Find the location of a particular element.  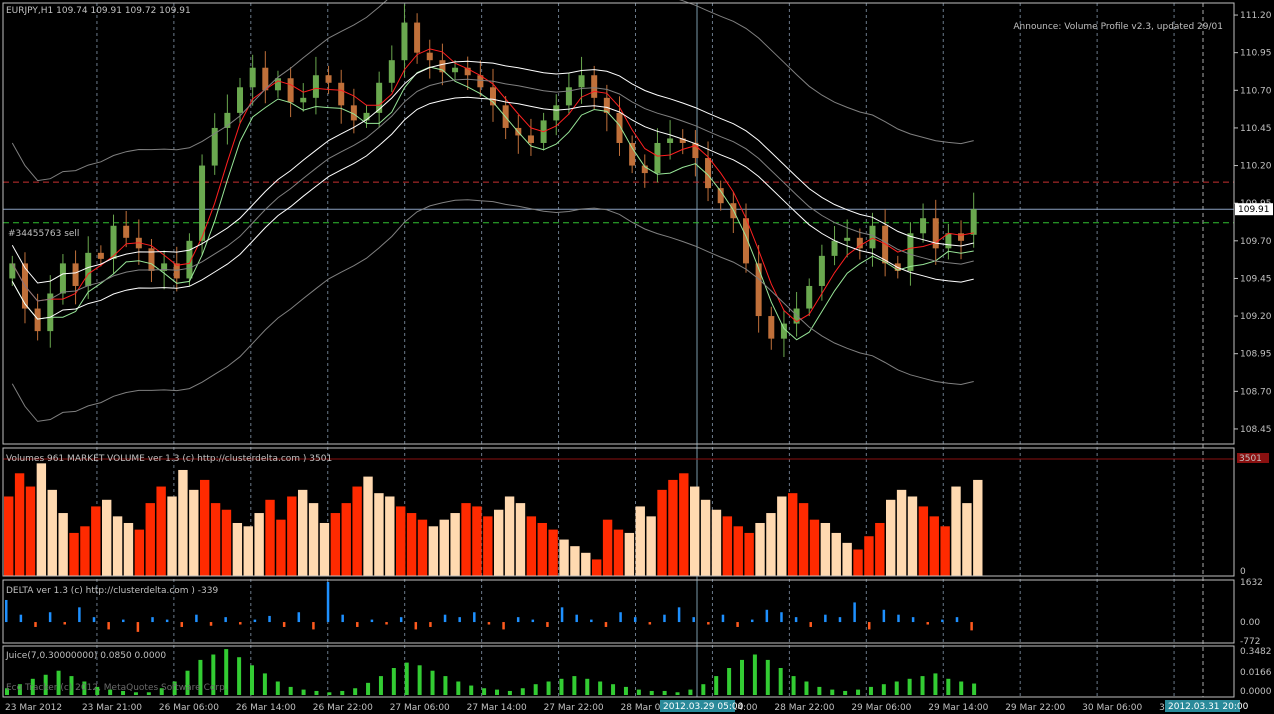

symbol-title: EURJPY,H1 109.74 109.91 109.72 109.91 is located at coordinates (98, 11).